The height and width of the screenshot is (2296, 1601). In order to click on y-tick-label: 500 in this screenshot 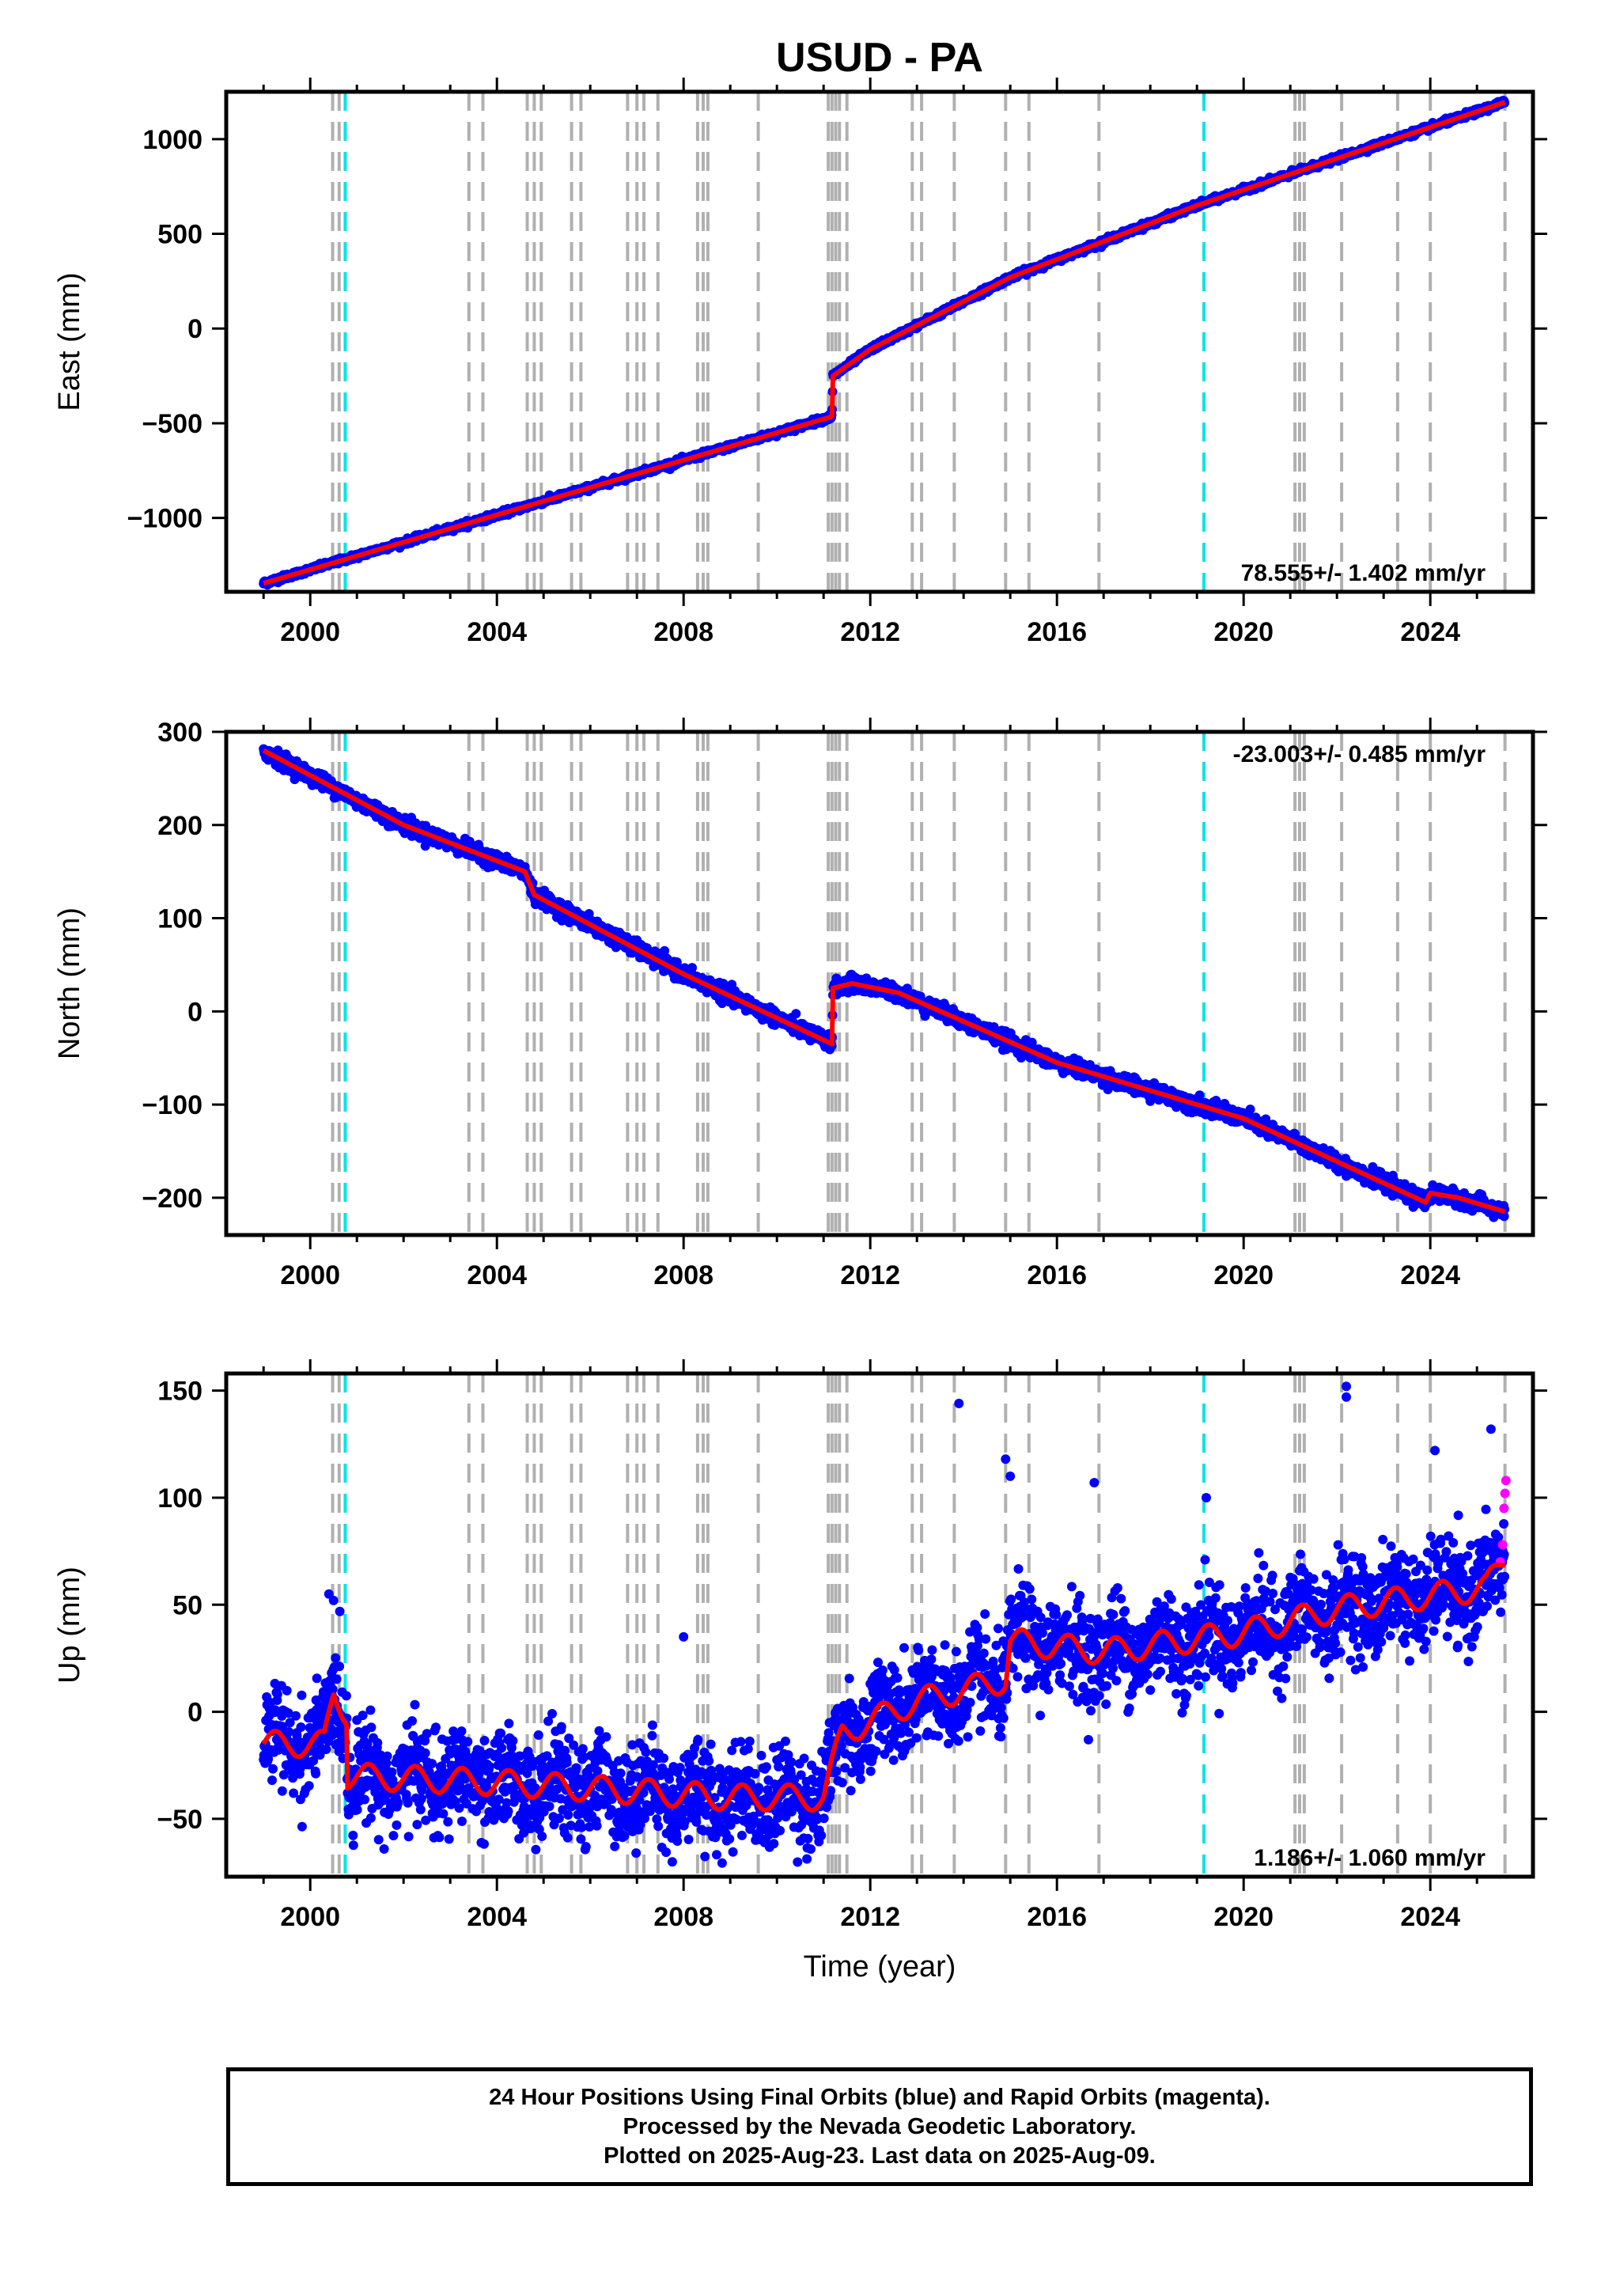, I will do `click(180, 235)`.